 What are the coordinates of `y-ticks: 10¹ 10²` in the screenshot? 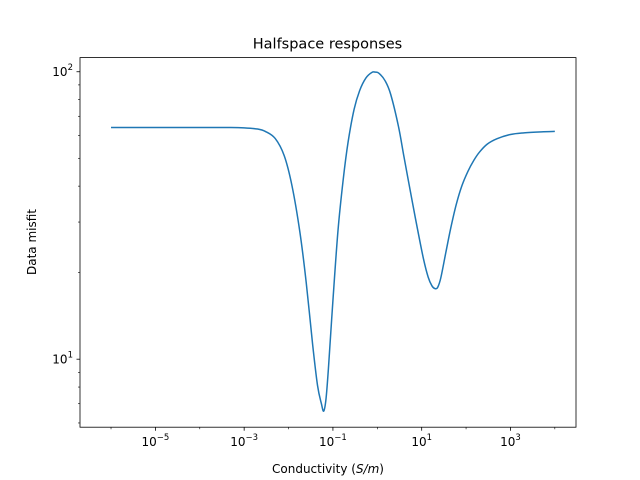 It's located at (66, 243).